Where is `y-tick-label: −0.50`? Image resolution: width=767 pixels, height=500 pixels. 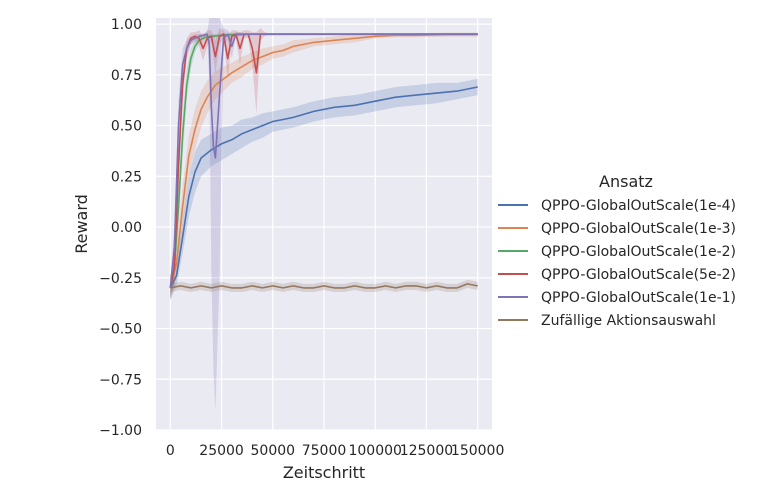
y-tick-label: −0.50 is located at coordinates (120, 330).